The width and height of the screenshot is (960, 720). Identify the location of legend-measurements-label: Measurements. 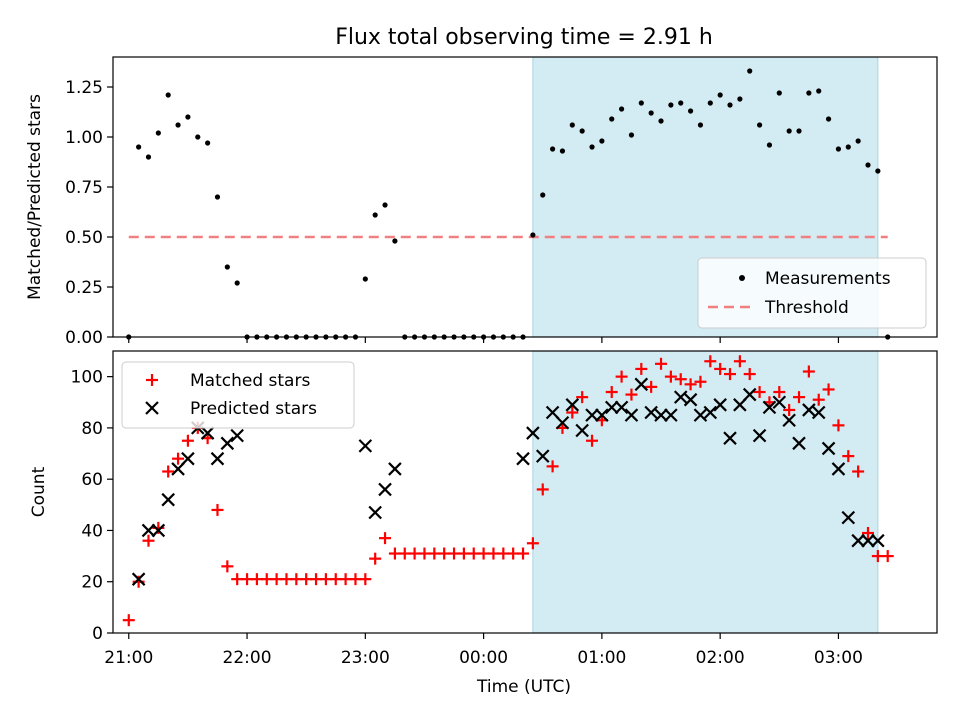
(828, 279).